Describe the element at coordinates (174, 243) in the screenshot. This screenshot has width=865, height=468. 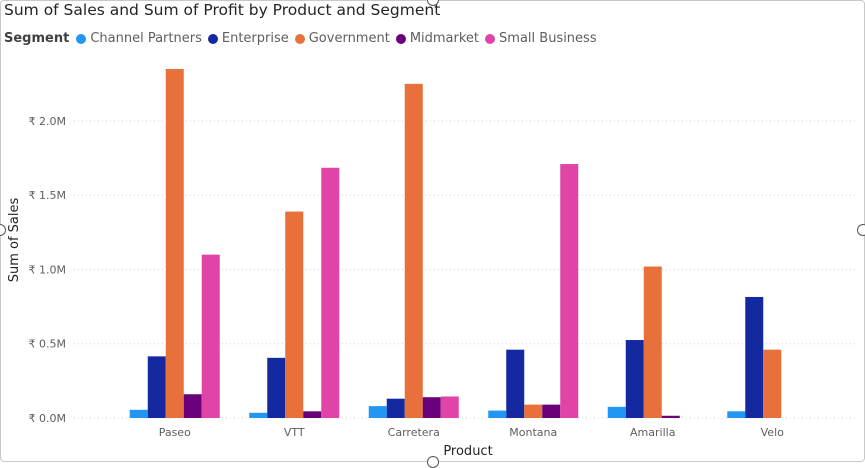
I see `bar-paseo-government` at that location.